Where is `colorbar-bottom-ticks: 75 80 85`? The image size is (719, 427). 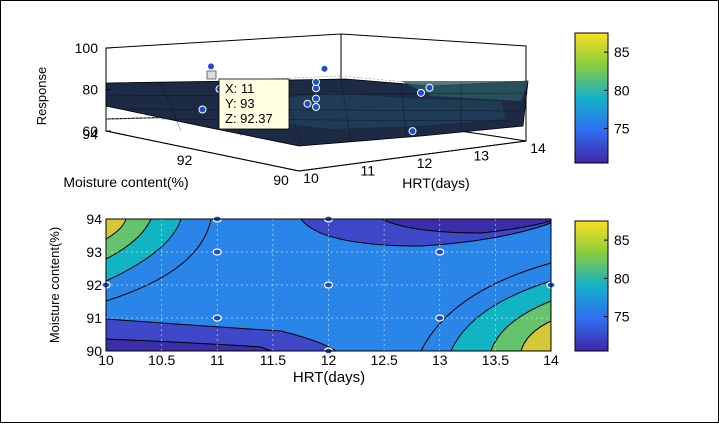
colorbar-bottom-ticks: 75 80 85 is located at coordinates (617, 278).